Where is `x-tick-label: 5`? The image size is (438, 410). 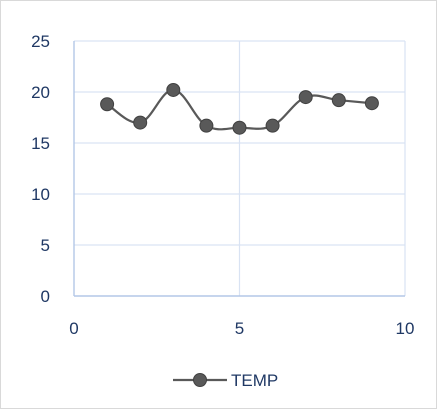 x-tick-label: 5 is located at coordinates (239, 328).